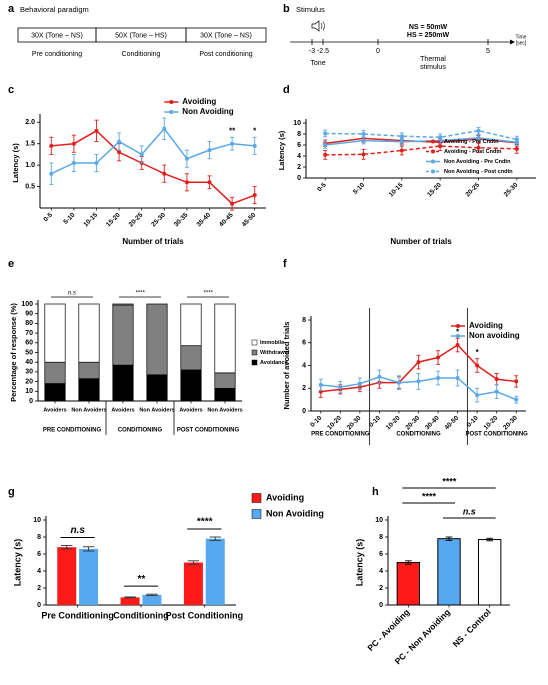 This screenshot has height=685, width=548. Describe the element at coordinates (304, 388) in the screenshot. I see `y-tick-label: 2` at that location.